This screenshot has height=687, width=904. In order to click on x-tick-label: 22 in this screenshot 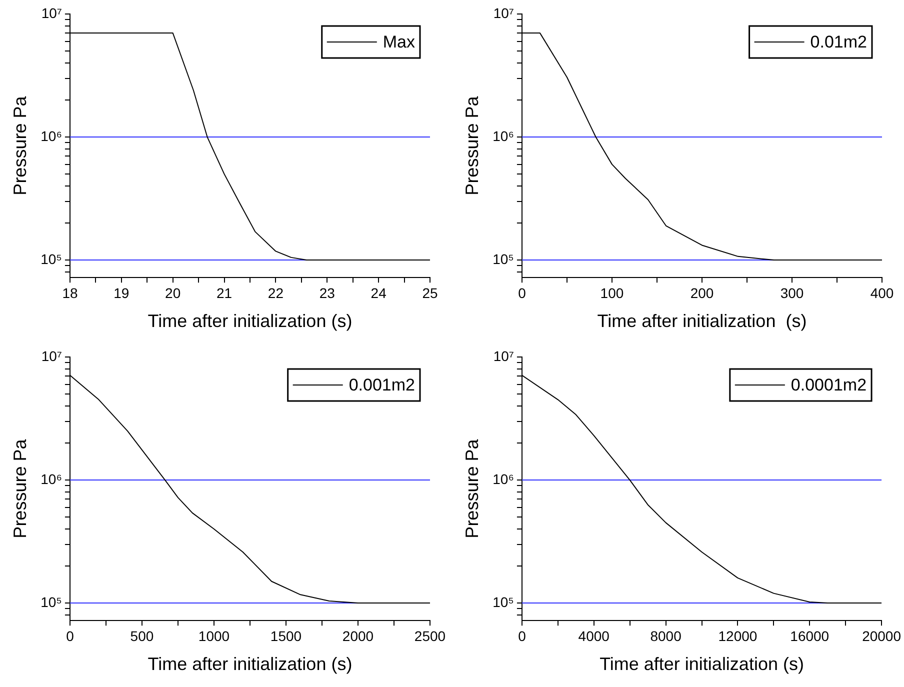, I will do `click(276, 292)`.